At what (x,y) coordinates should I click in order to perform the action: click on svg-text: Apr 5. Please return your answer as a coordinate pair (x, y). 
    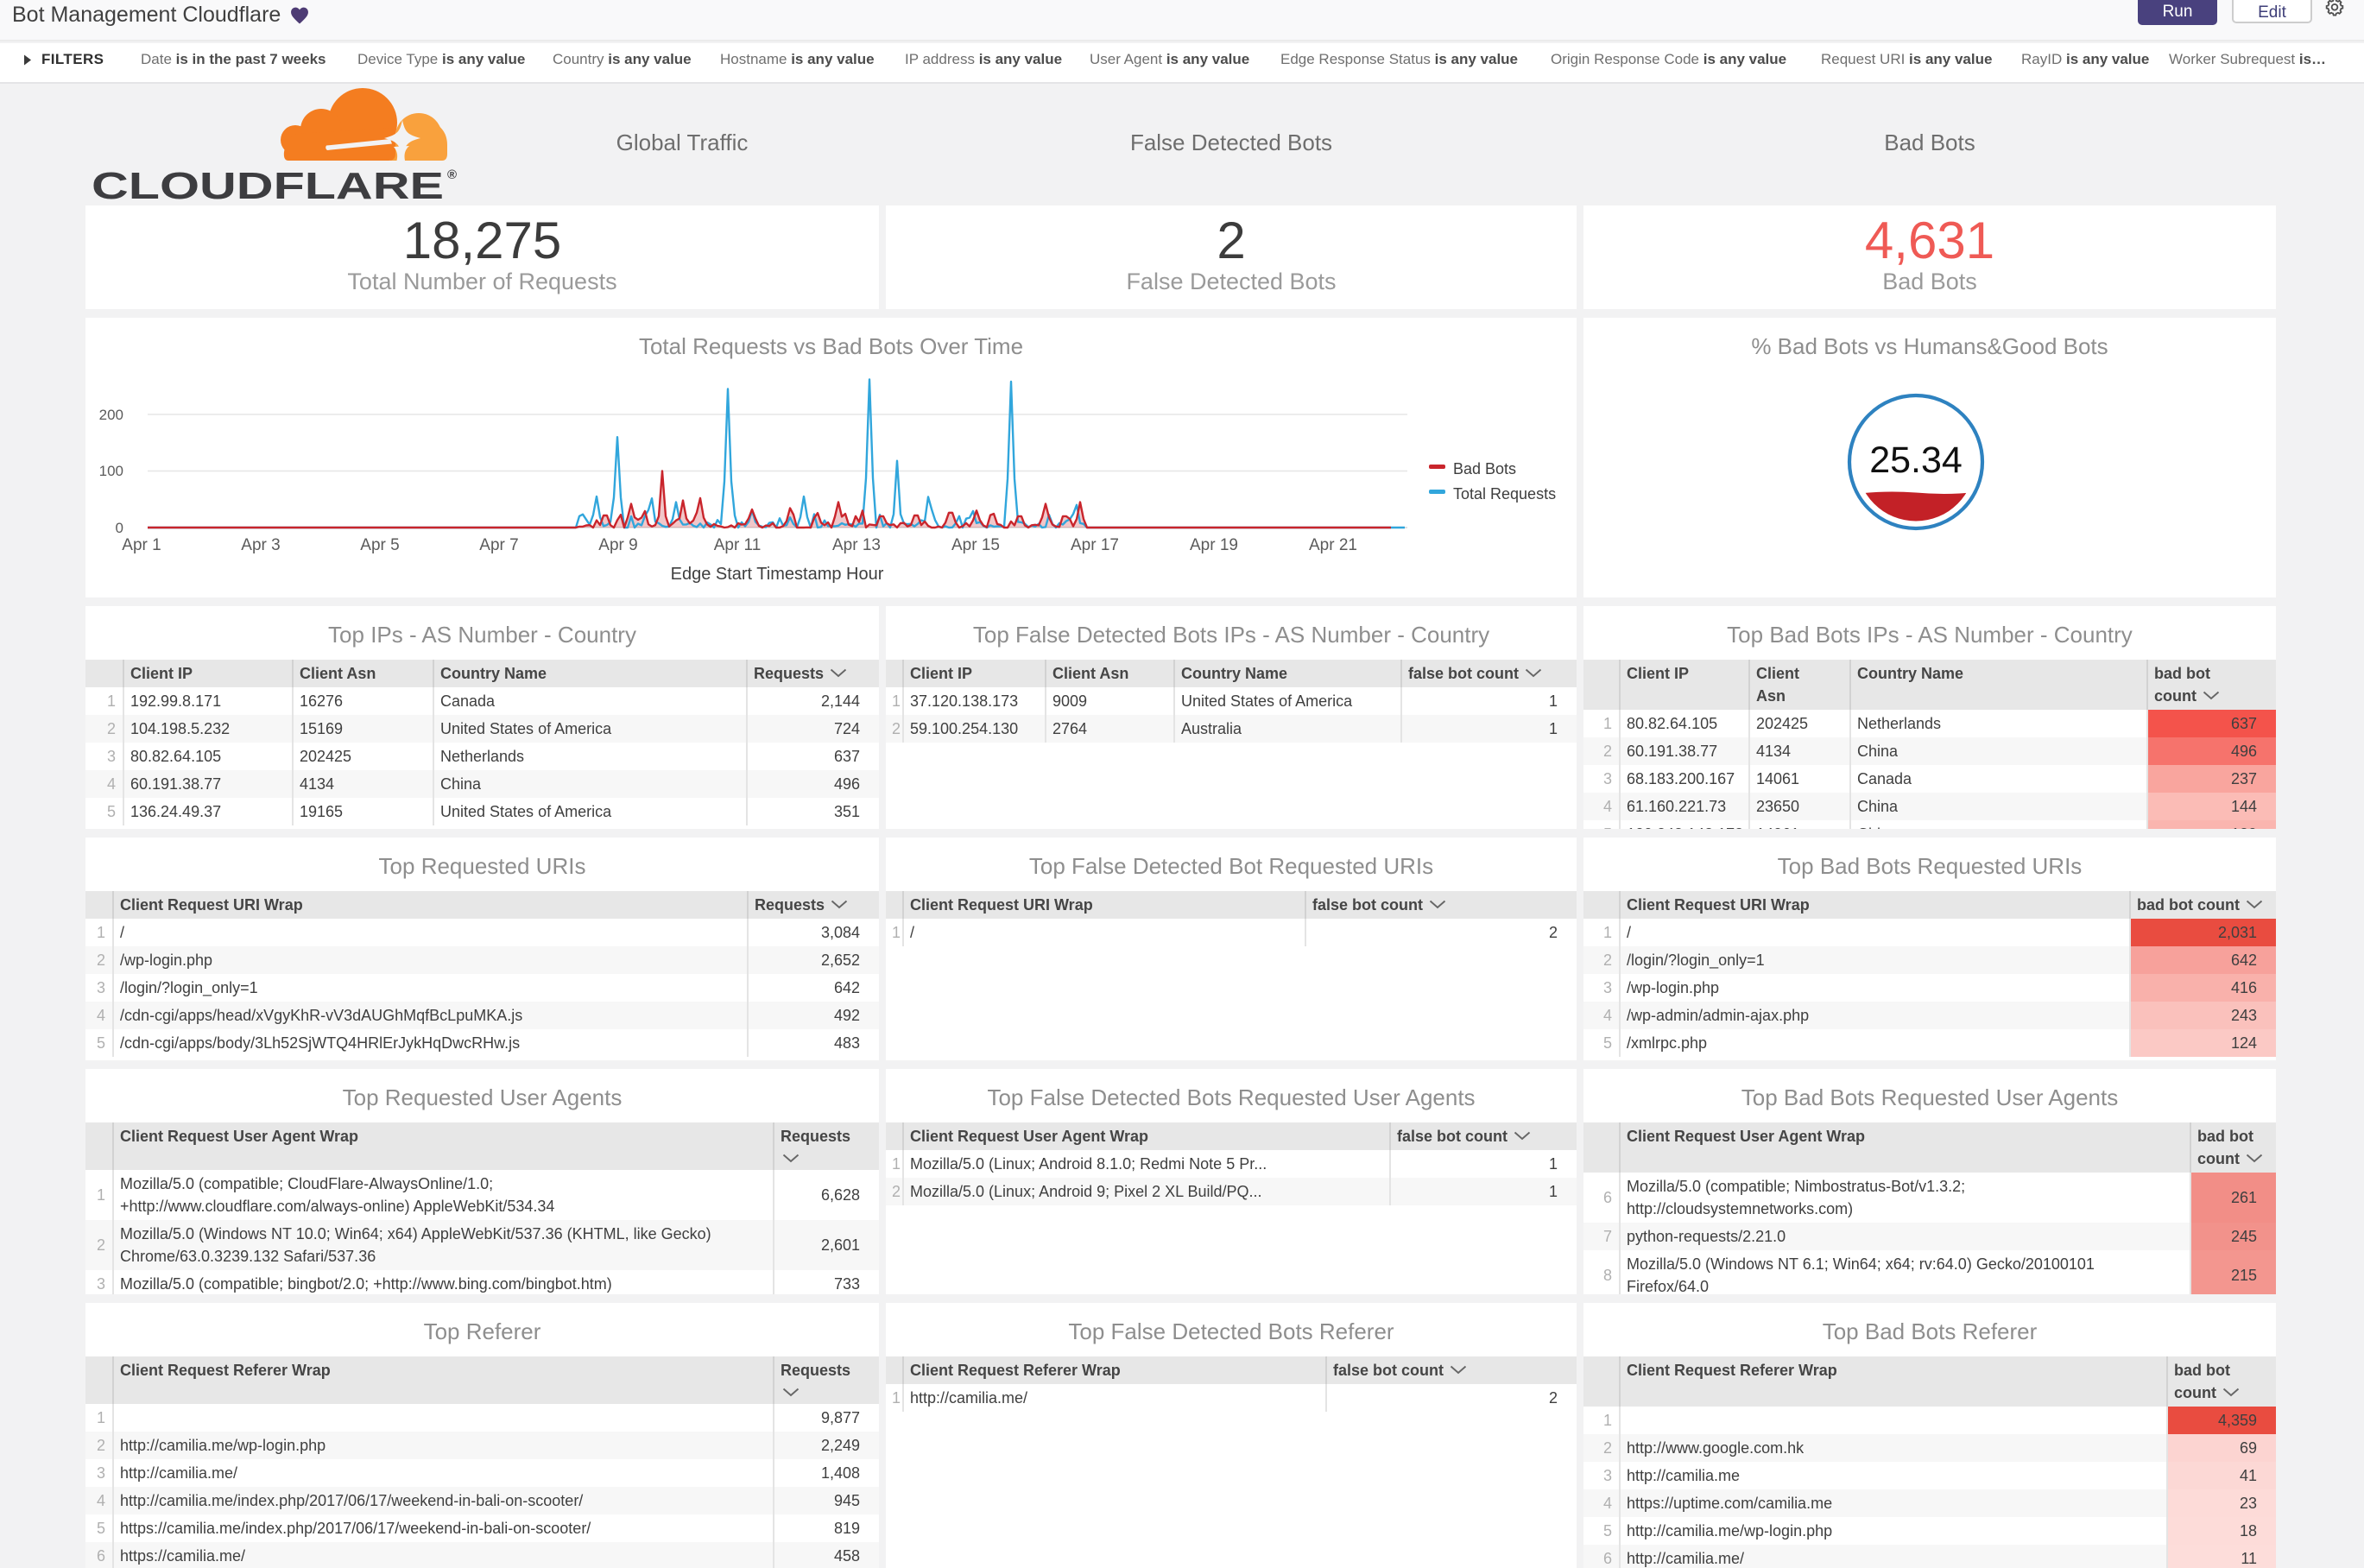
    Looking at the image, I should click on (379, 545).